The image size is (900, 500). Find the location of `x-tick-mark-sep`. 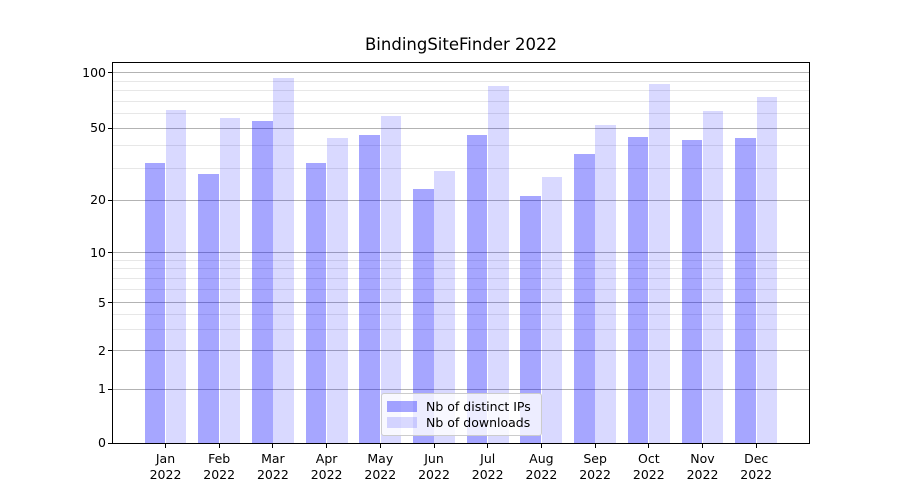

x-tick-mark-sep is located at coordinates (595, 446).